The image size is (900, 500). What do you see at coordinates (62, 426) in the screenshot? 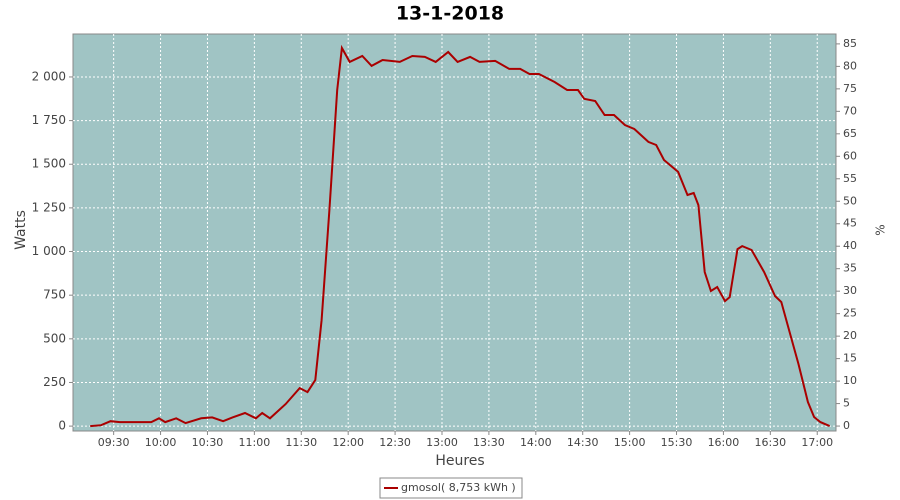
I see `y-tick-label: 0` at bounding box center [62, 426].